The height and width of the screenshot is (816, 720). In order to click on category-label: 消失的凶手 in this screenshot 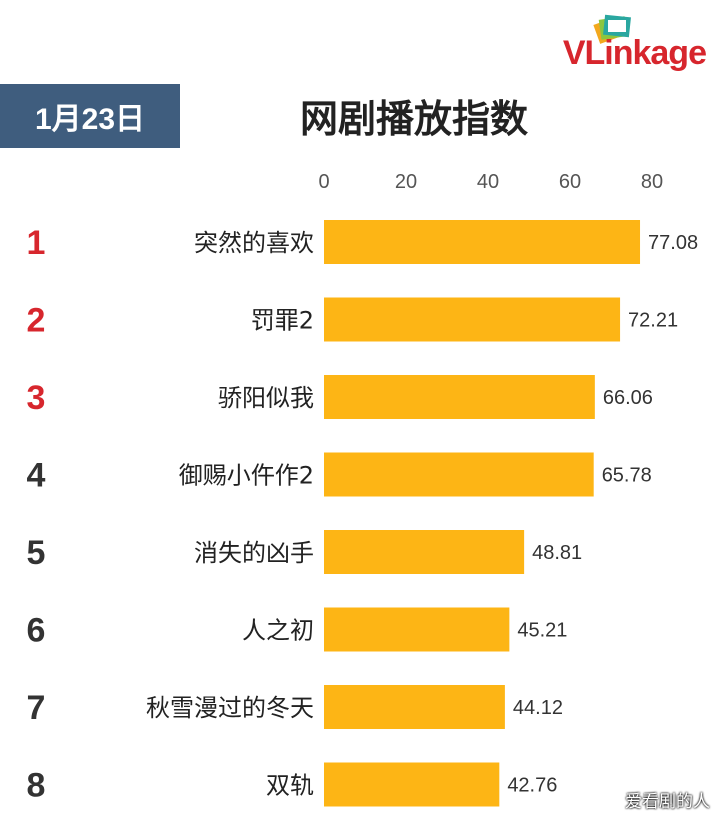, I will do `click(254, 553)`.